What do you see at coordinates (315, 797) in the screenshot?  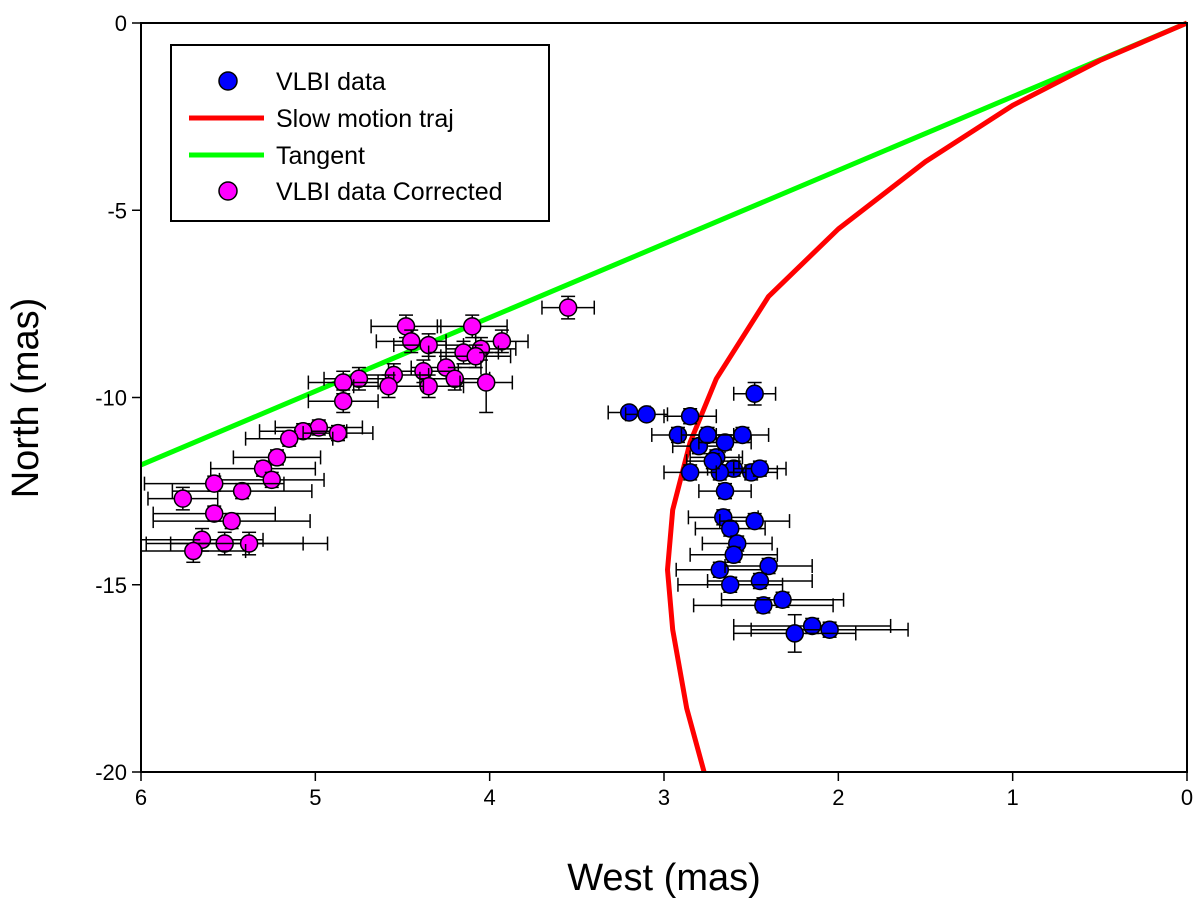 I see `x-tick-label-5: 5` at bounding box center [315, 797].